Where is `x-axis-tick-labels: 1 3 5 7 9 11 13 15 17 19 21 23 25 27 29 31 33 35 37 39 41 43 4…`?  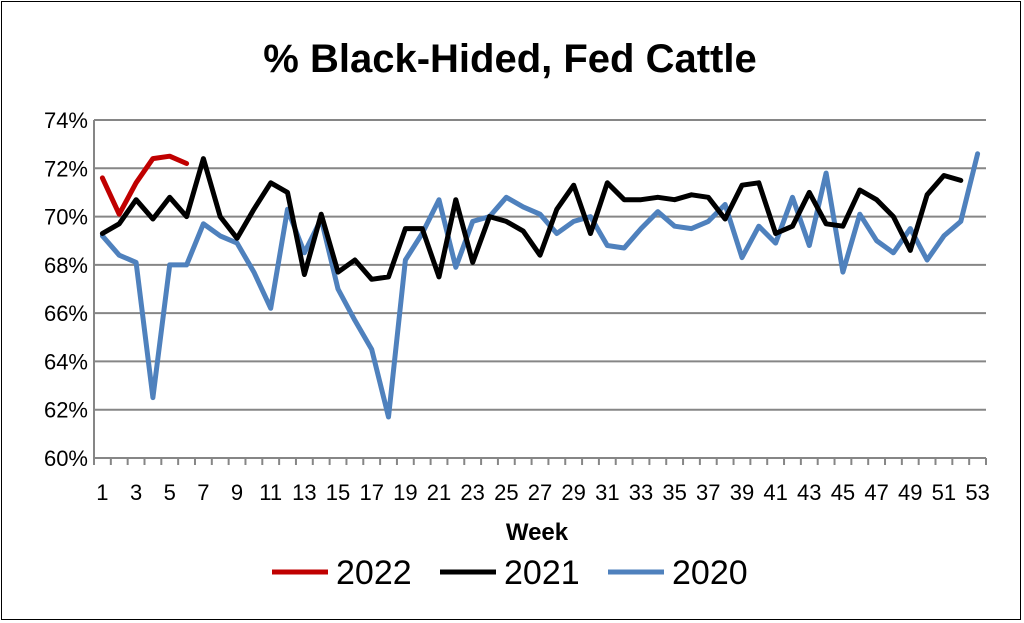
x-axis-tick-labels: 1 3 5 7 9 11 13 15 17 19 21 23 25 27 29 31 33 35 37 39 41 43 4… is located at coordinates (543, 492).